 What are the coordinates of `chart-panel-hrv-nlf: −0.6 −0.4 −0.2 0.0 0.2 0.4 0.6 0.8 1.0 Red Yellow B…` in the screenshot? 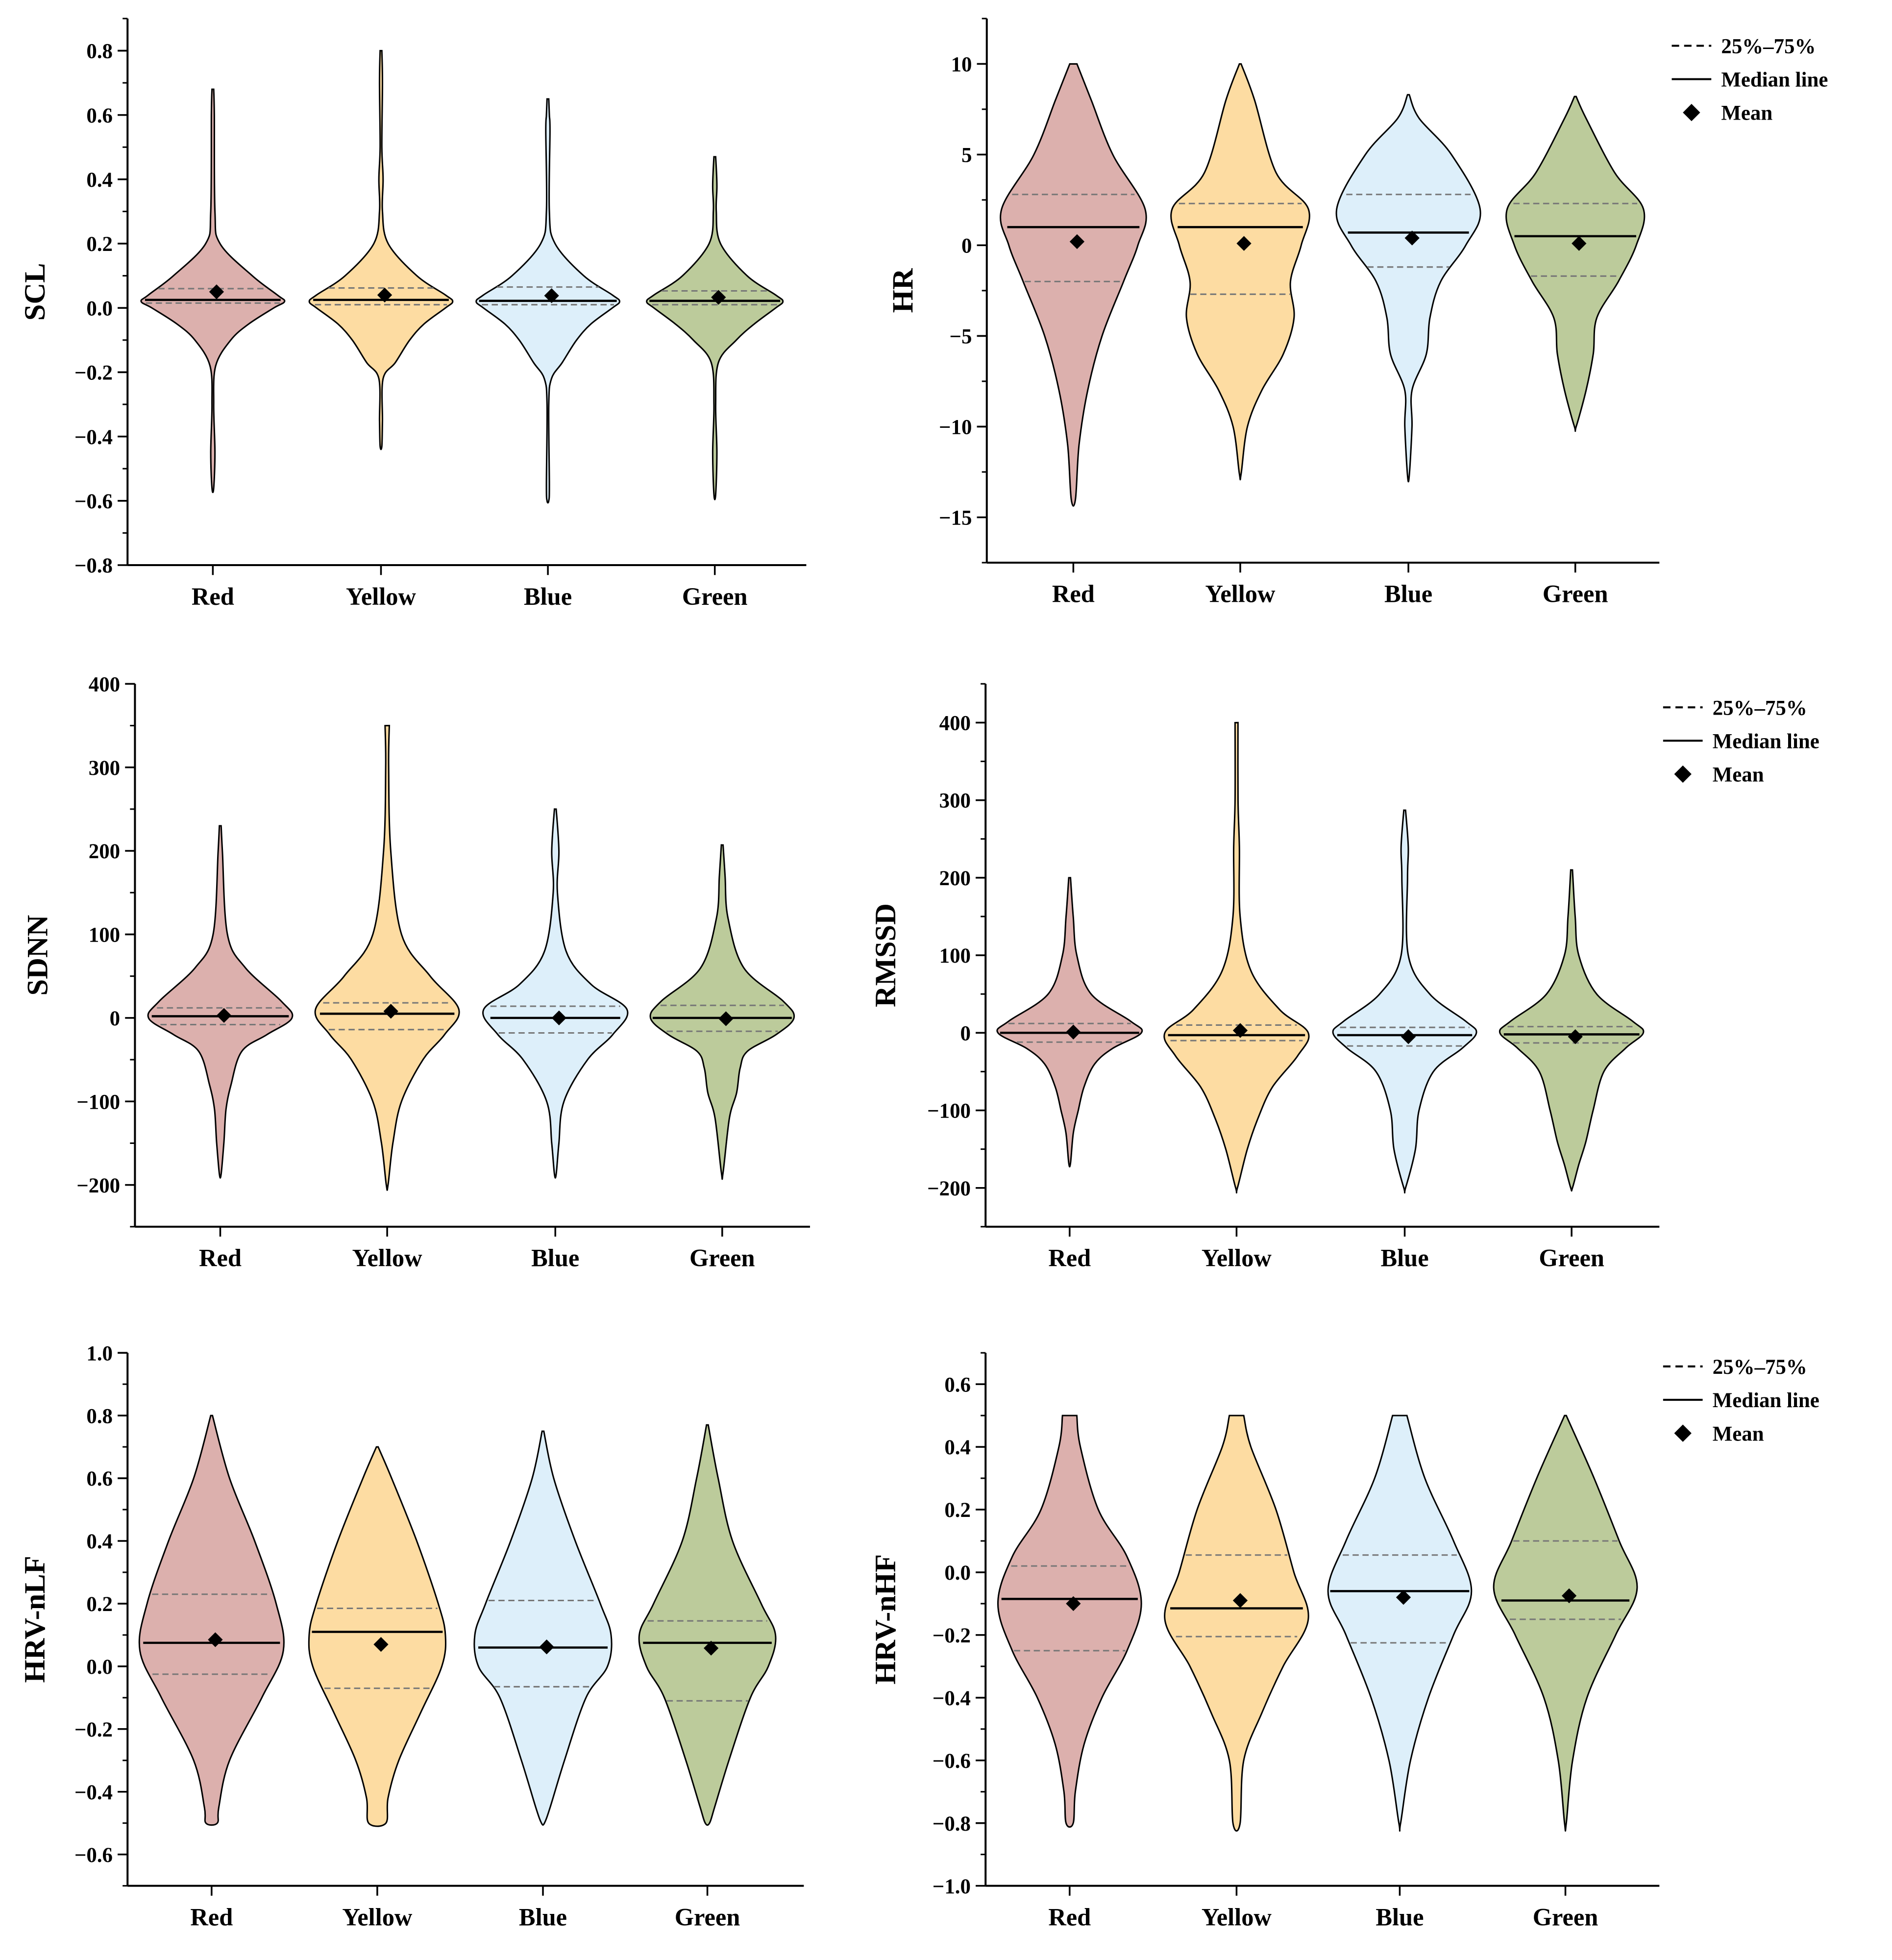 It's located at (411, 1636).